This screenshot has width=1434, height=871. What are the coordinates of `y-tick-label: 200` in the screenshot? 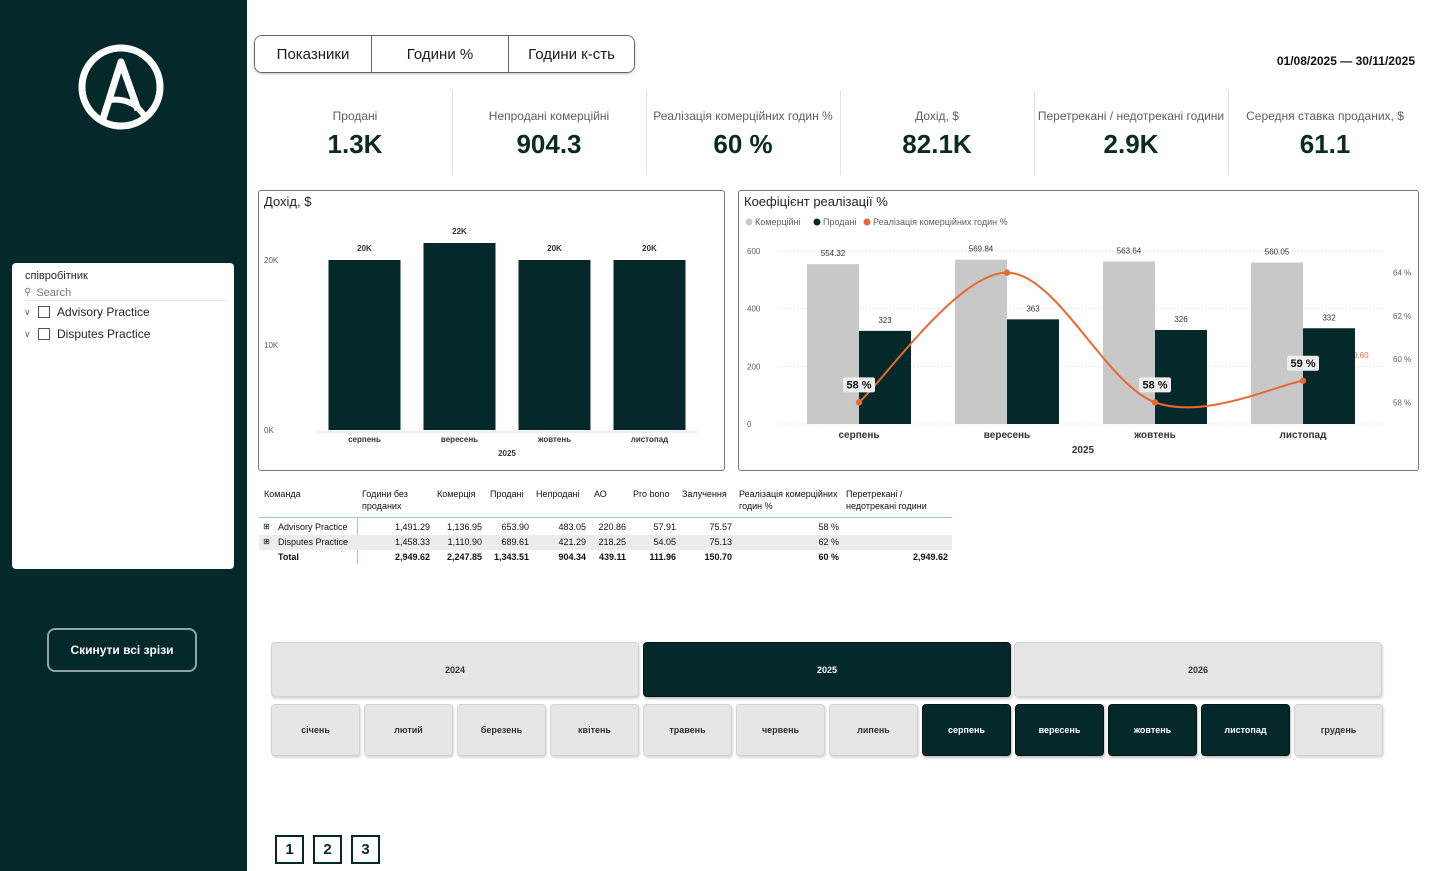 It's located at (754, 366).